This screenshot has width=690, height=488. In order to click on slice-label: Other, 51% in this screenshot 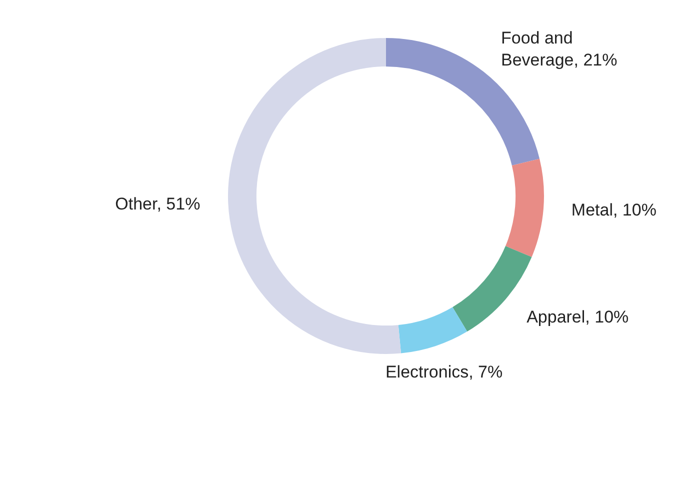, I will do `click(157, 204)`.